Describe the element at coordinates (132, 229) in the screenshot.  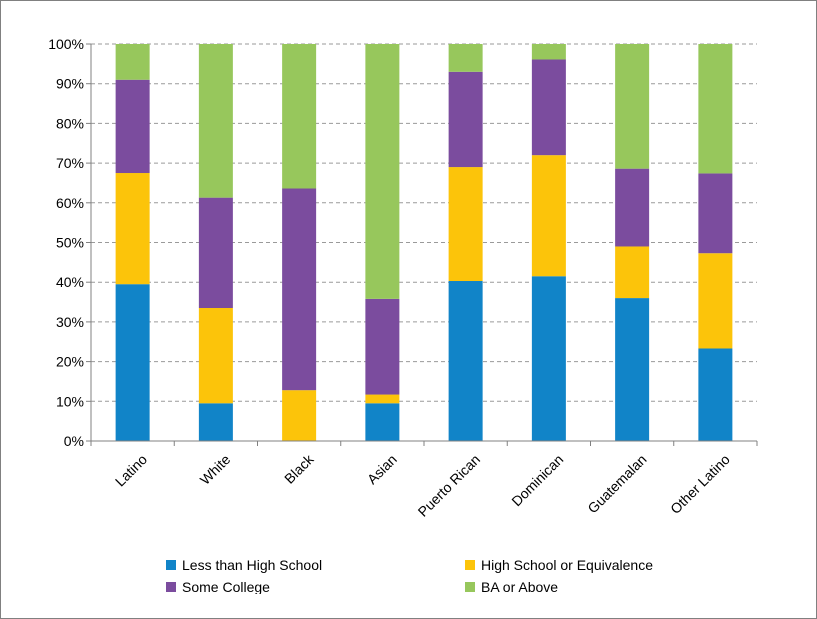
I see `bar-segment-latino-high-school-or-equivalence` at that location.